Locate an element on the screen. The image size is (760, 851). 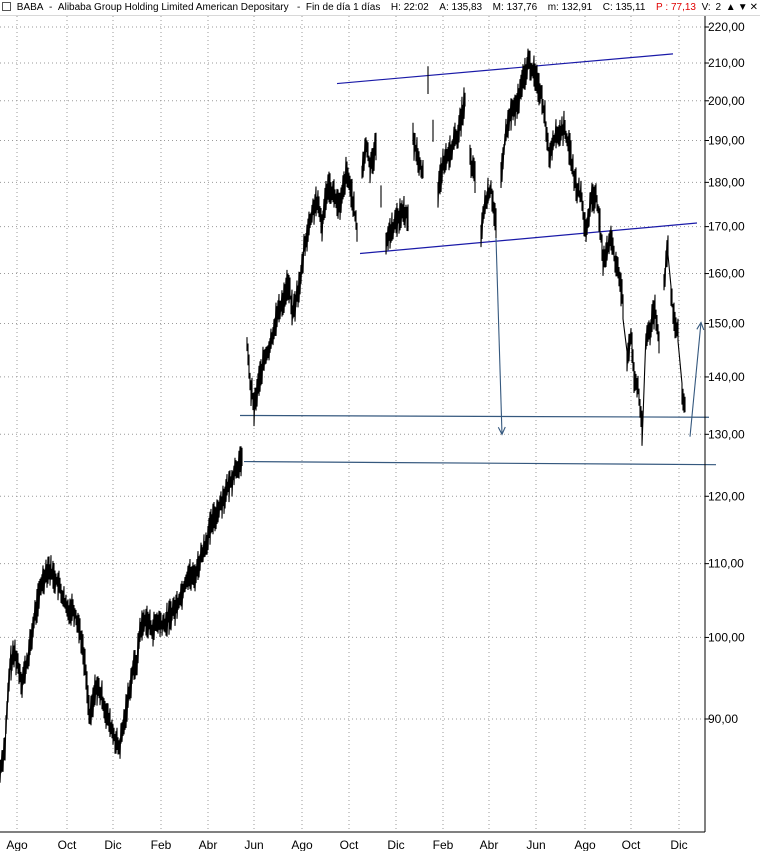
y-tick-label: 160,00 is located at coordinates (726, 274).